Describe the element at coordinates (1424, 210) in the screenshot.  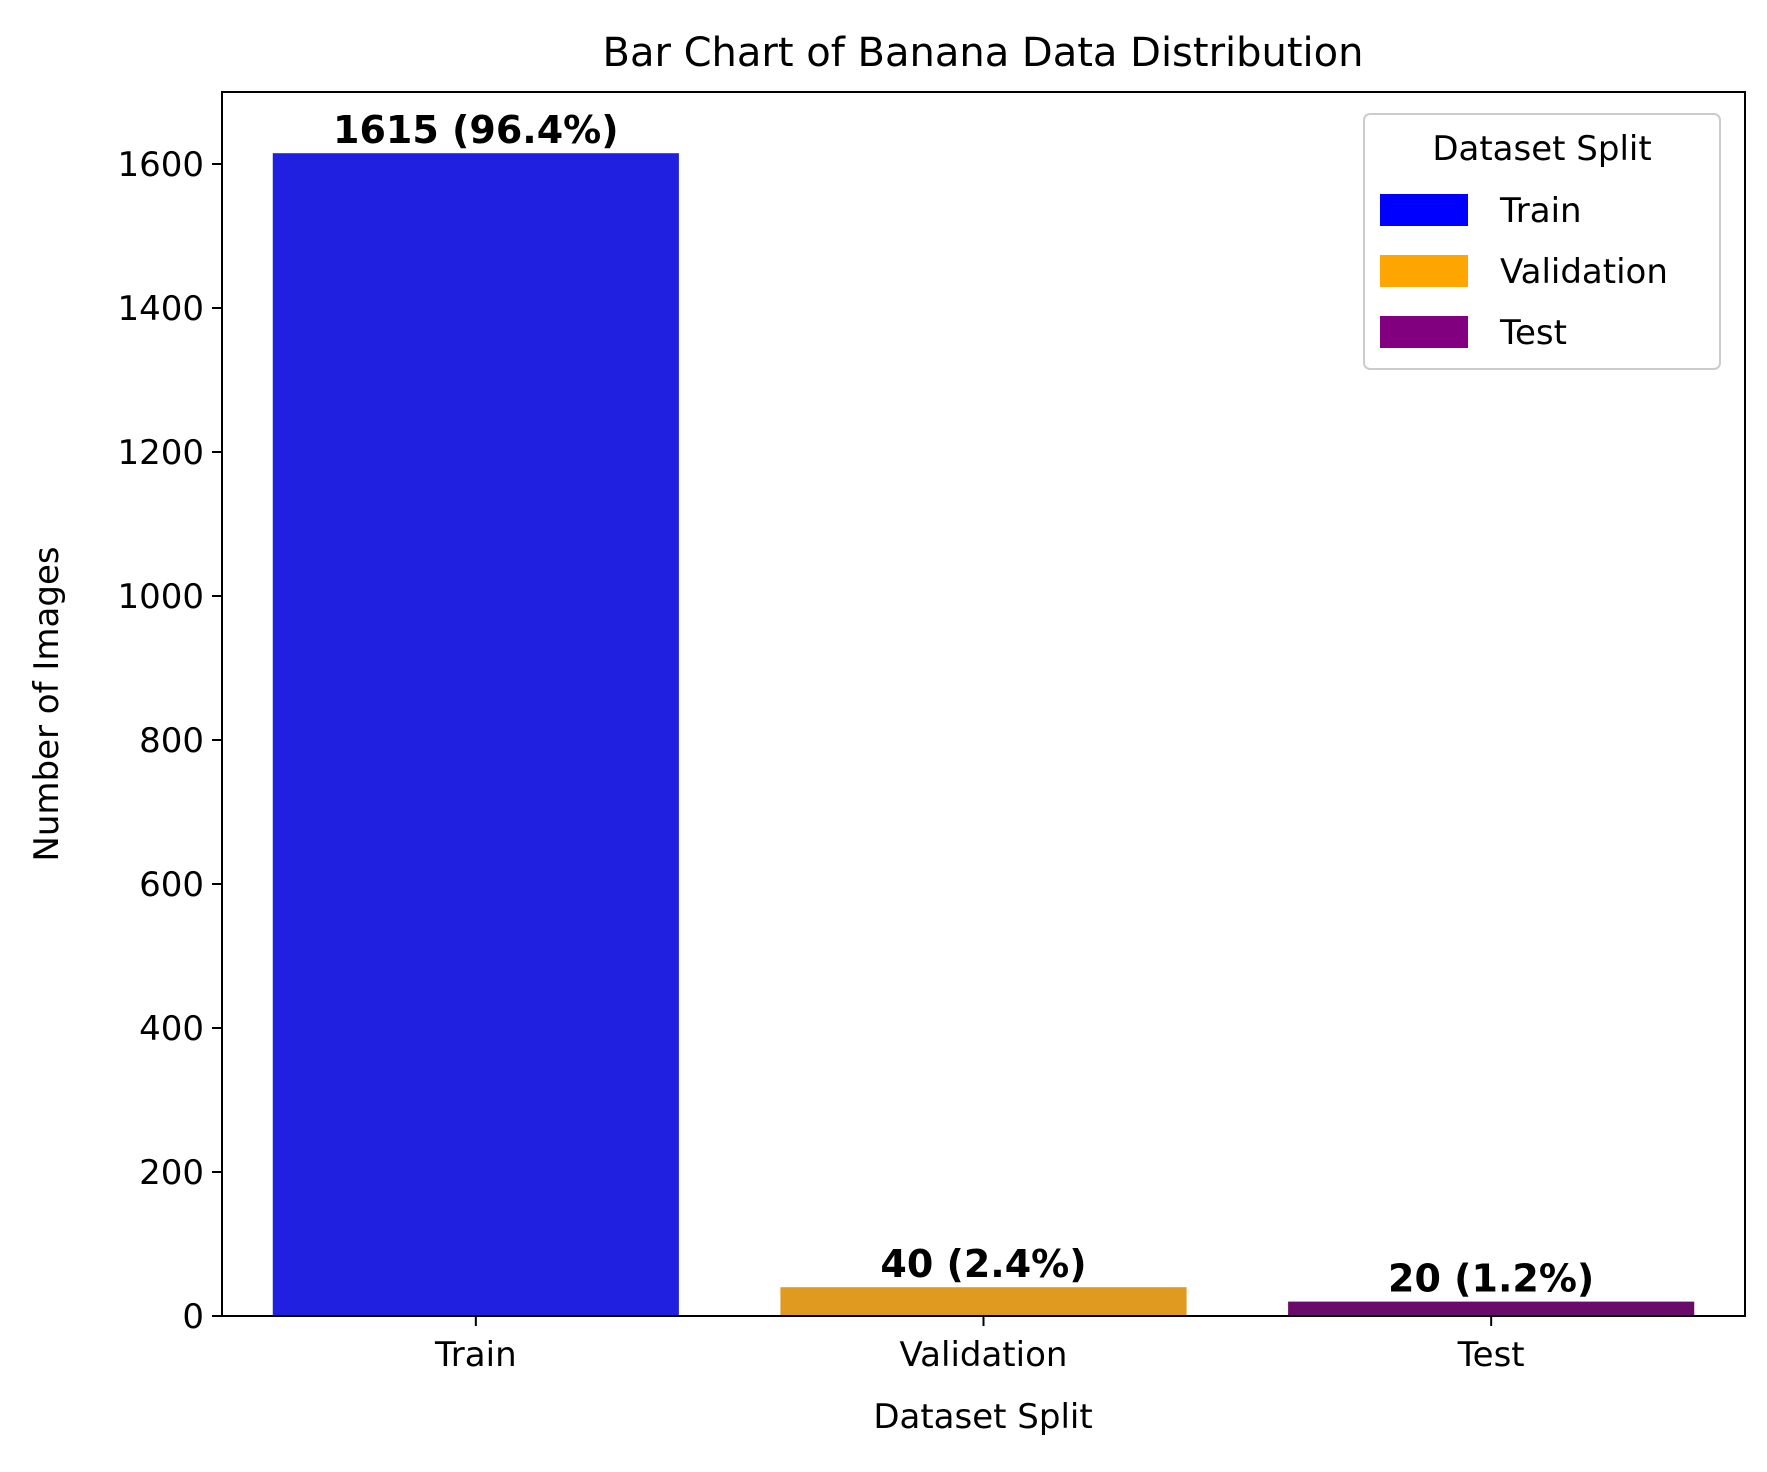
I see `legend-swatch-train` at that location.